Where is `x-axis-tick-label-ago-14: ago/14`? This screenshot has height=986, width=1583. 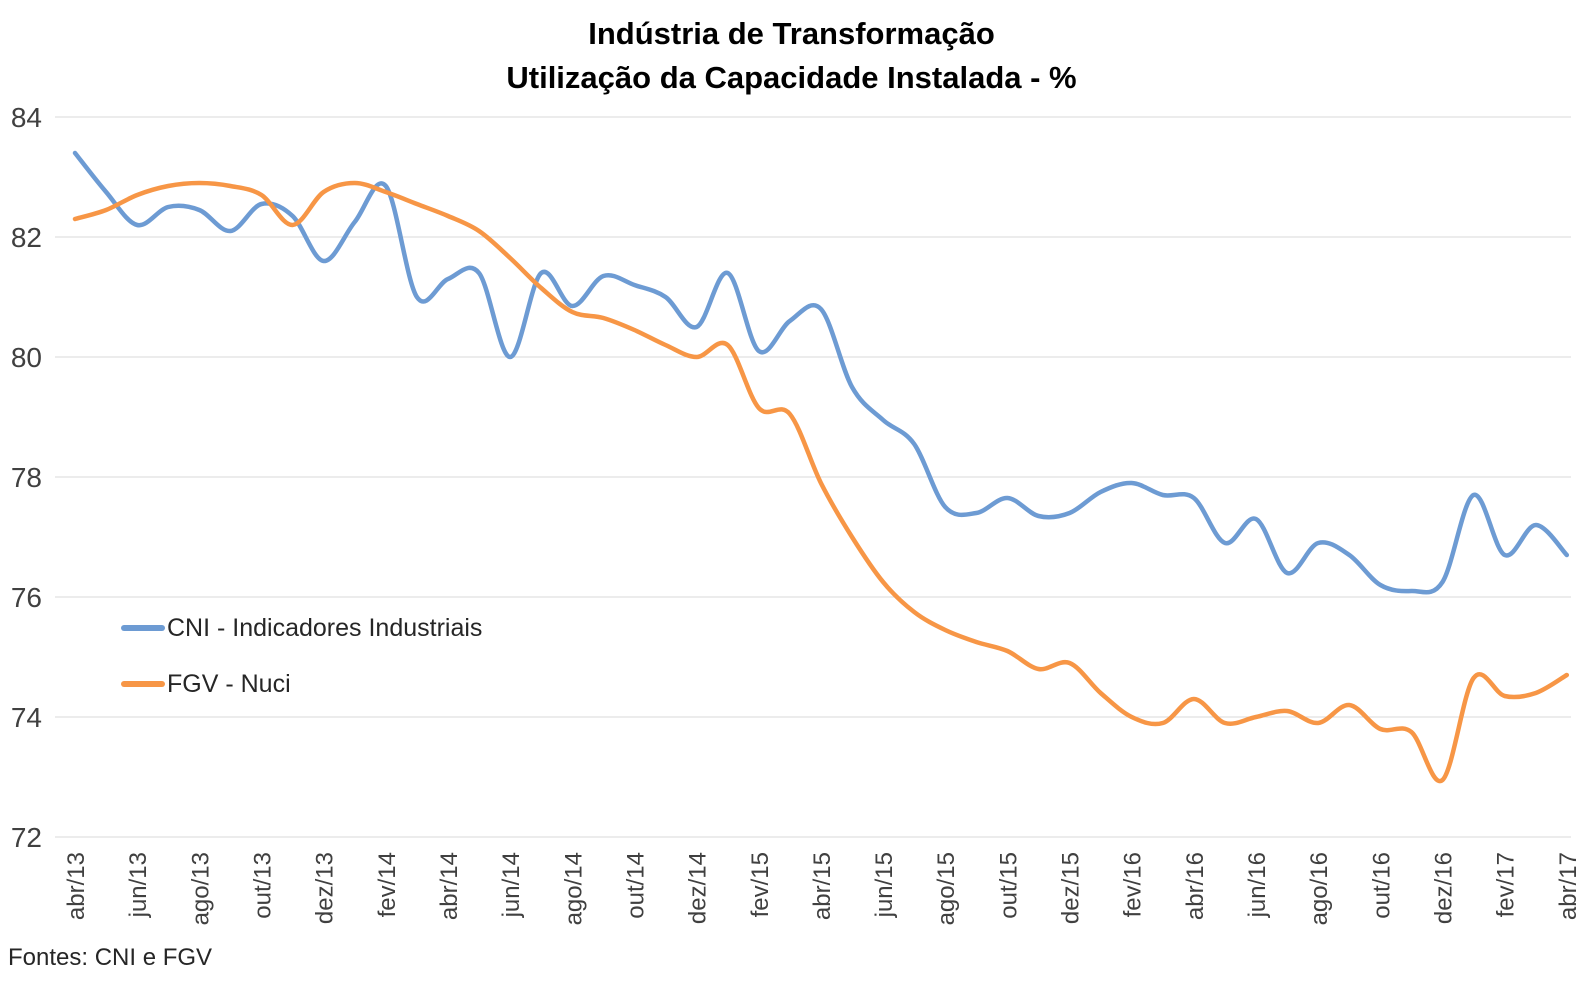
x-axis-tick-label-ago-14: ago/14 is located at coordinates (573, 888).